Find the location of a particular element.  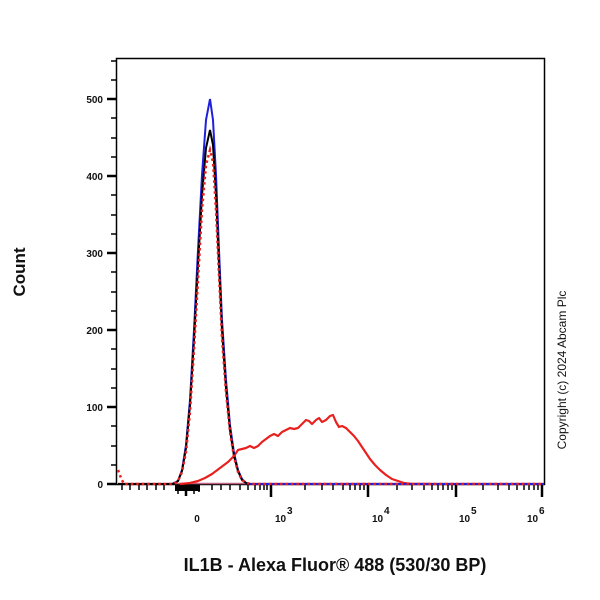

svg-text: 5 is located at coordinates (474, 511).